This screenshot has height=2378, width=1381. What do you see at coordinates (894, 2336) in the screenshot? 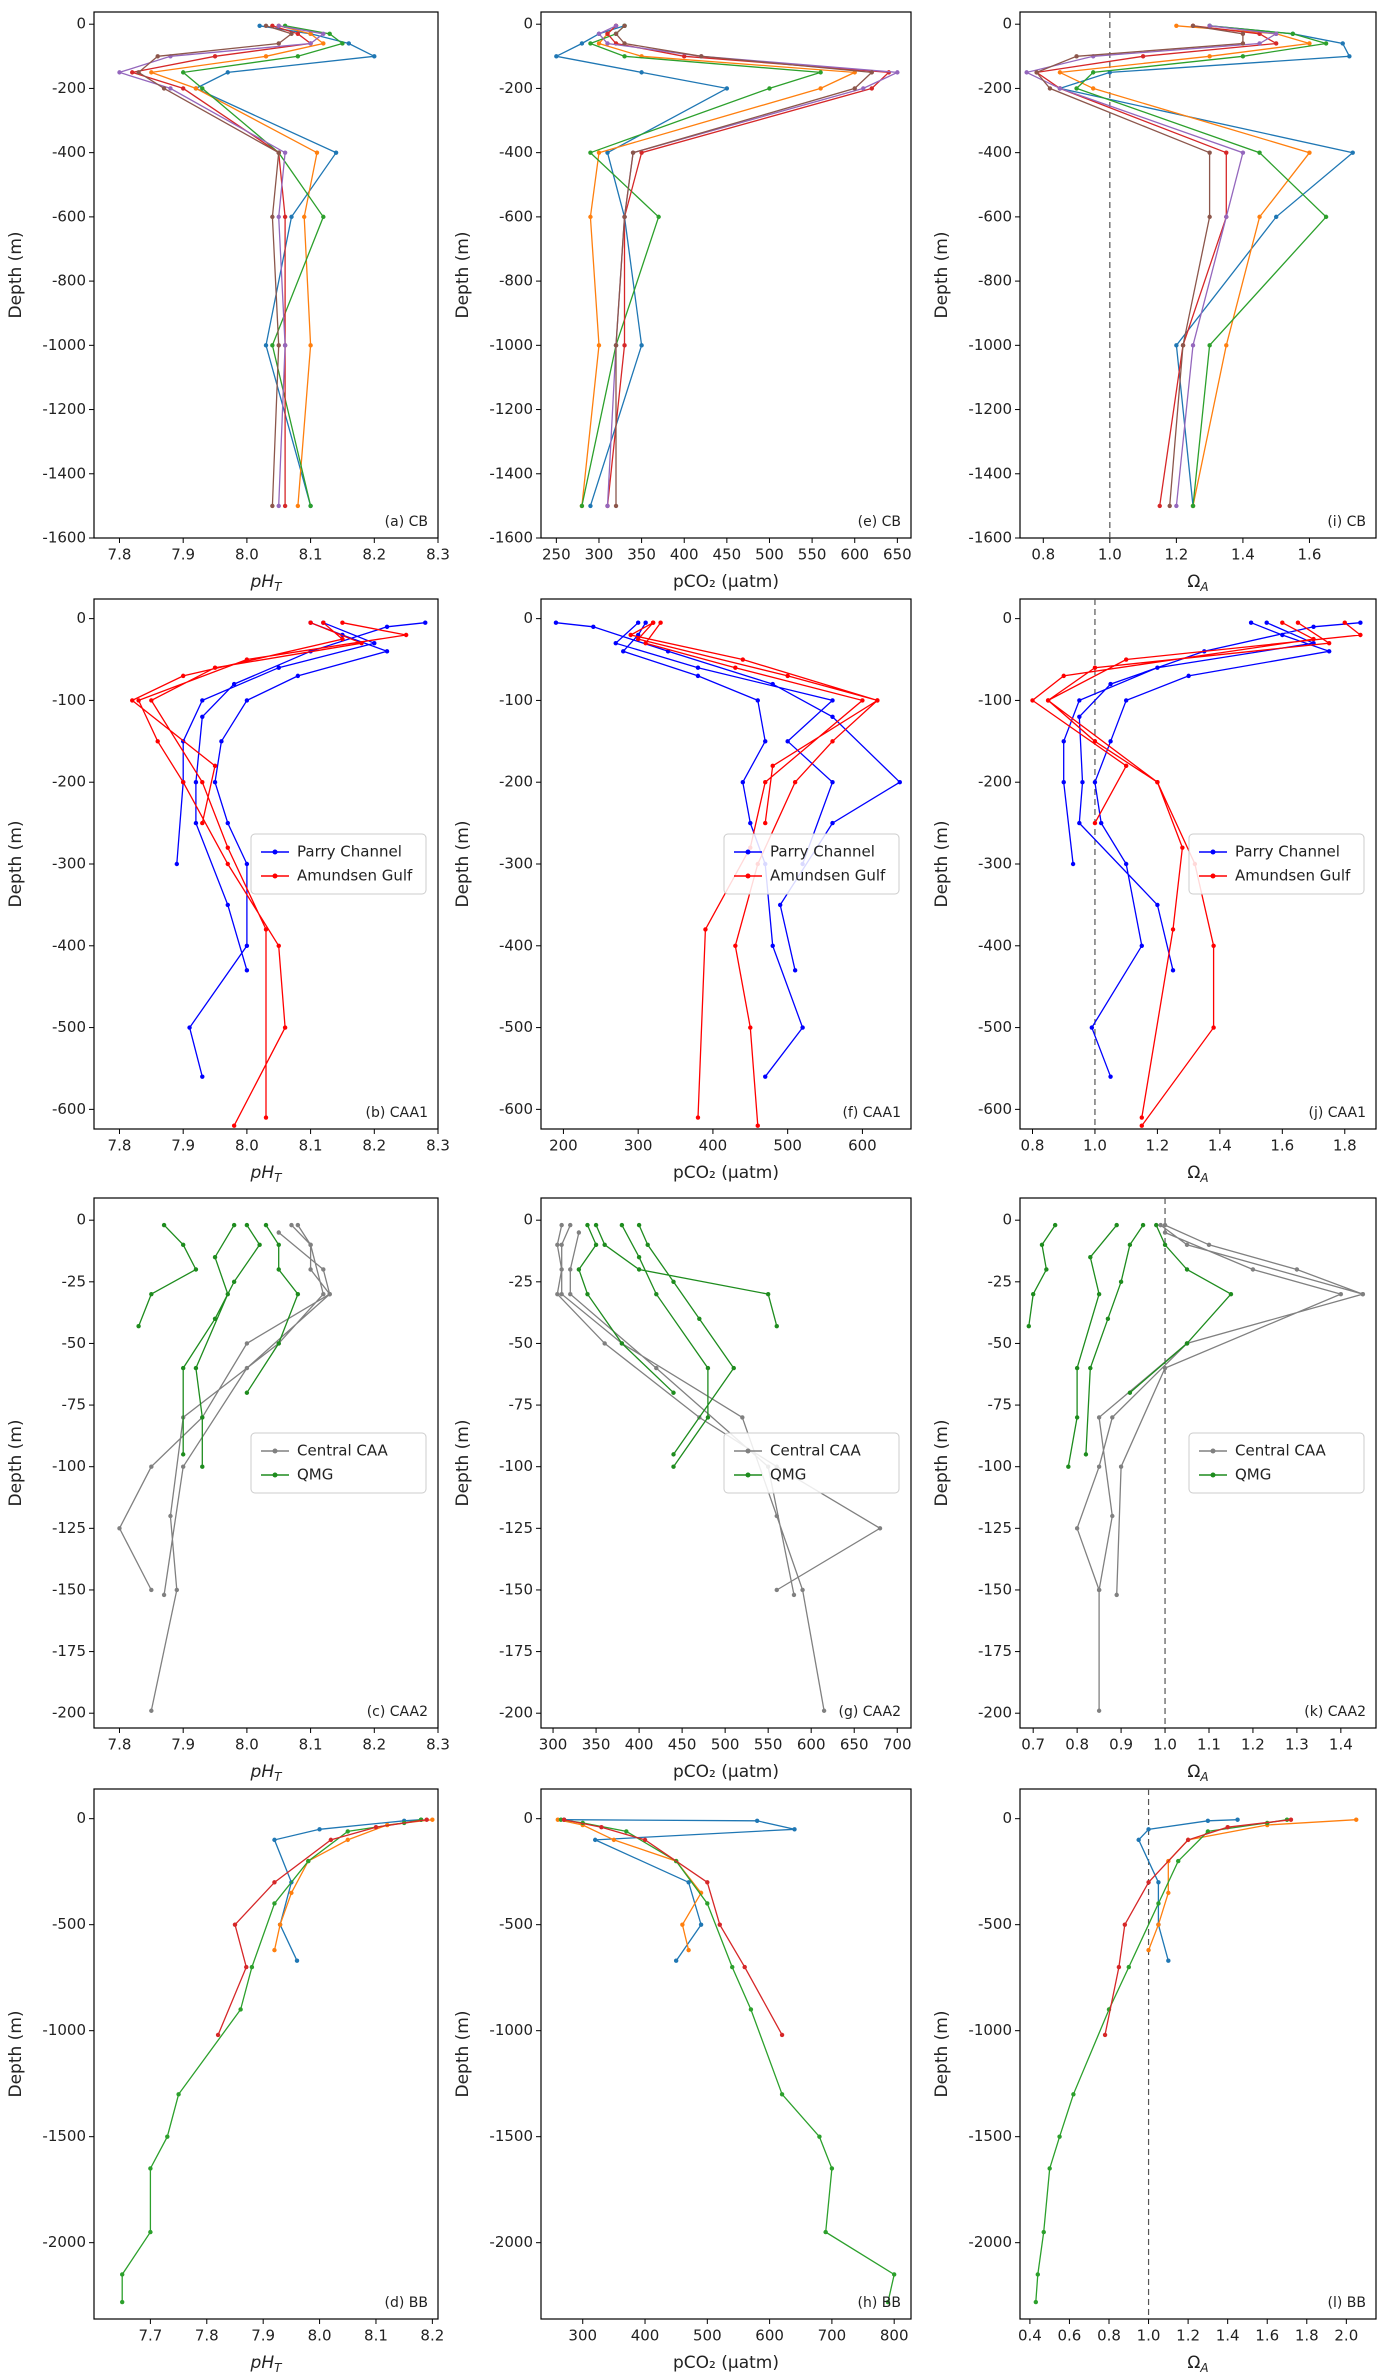
I see `x-tick-label: 800` at bounding box center [894, 2336].